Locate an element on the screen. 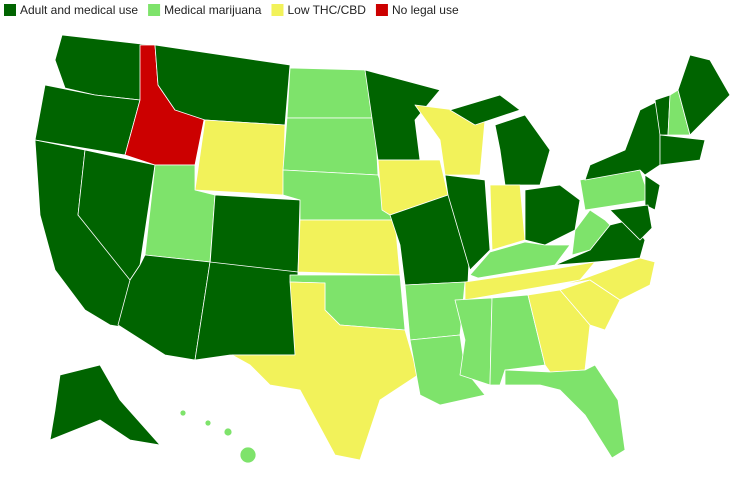 This screenshot has height=483, width=752. legend-label: Adult and medical use is located at coordinates (79, 10).